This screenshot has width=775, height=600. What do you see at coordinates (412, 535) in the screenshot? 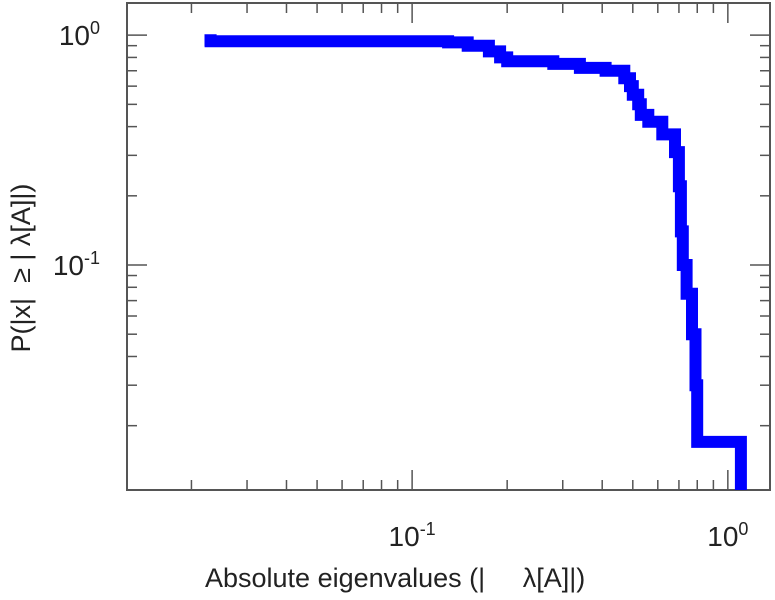
I see `x-tick-label: 10⁻¹` at bounding box center [412, 535].